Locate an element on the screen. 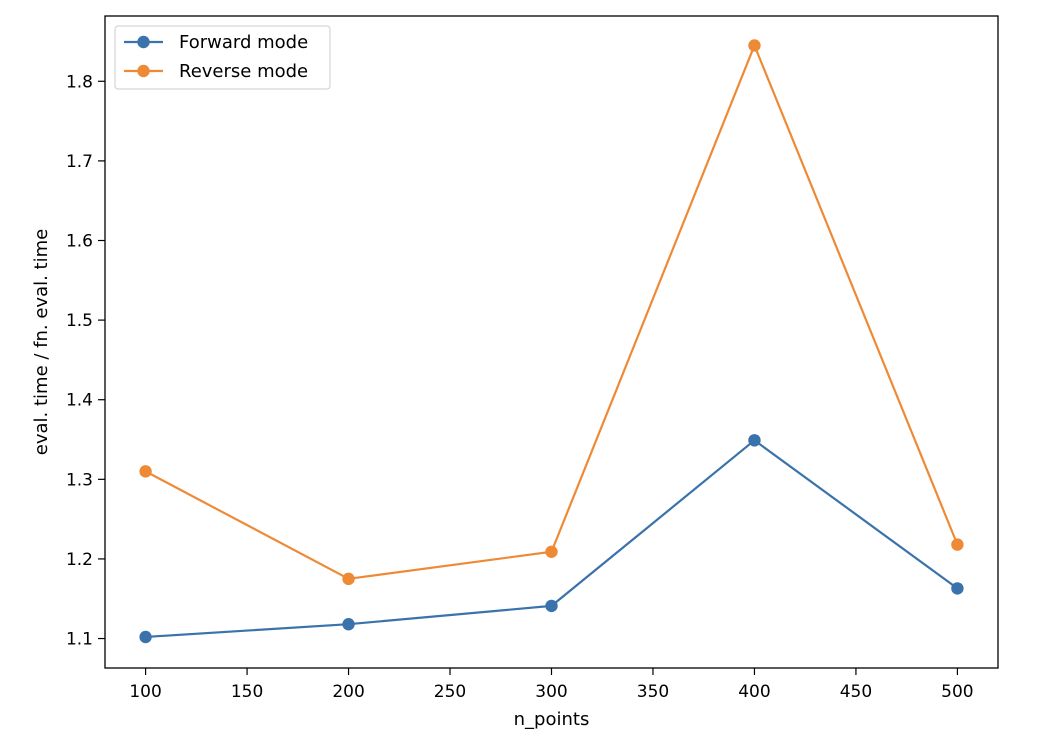 The width and height of the screenshot is (1048, 746). y-gridless-ticks: 1.1 1.2 1.3 1.4 1.5 1.6 1.7 1.8 is located at coordinates (85, 361).